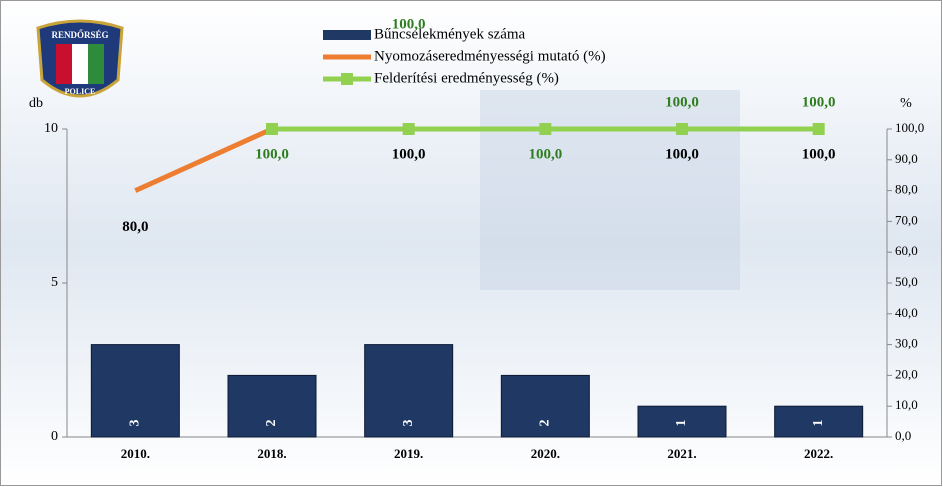 The image size is (943, 487). What do you see at coordinates (54, 282) in the screenshot?
I see `y-tick-label: 5` at bounding box center [54, 282].